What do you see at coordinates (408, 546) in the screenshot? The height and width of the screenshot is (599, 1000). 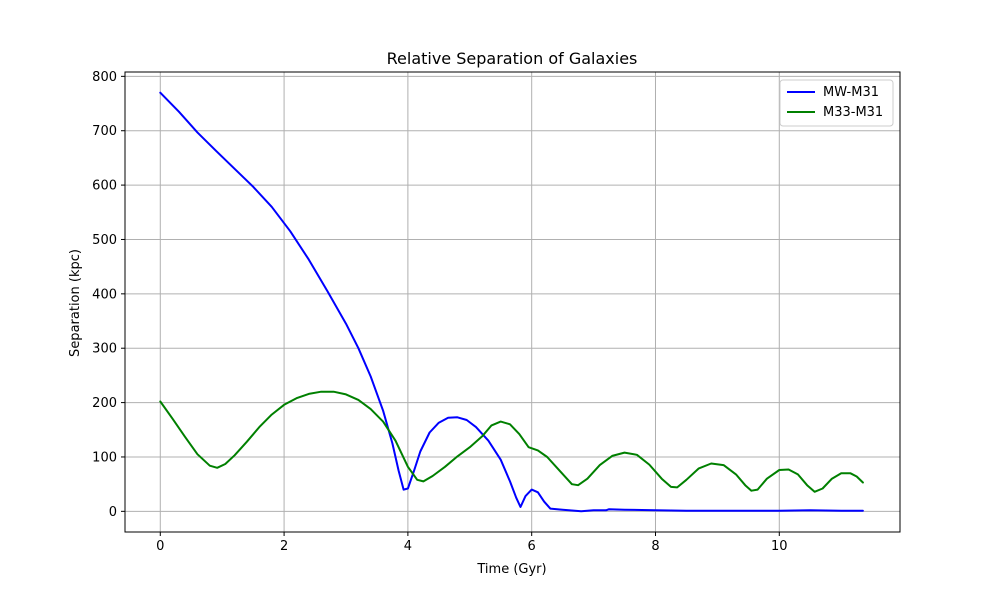 I see `x-tick-label: 4` at bounding box center [408, 546].